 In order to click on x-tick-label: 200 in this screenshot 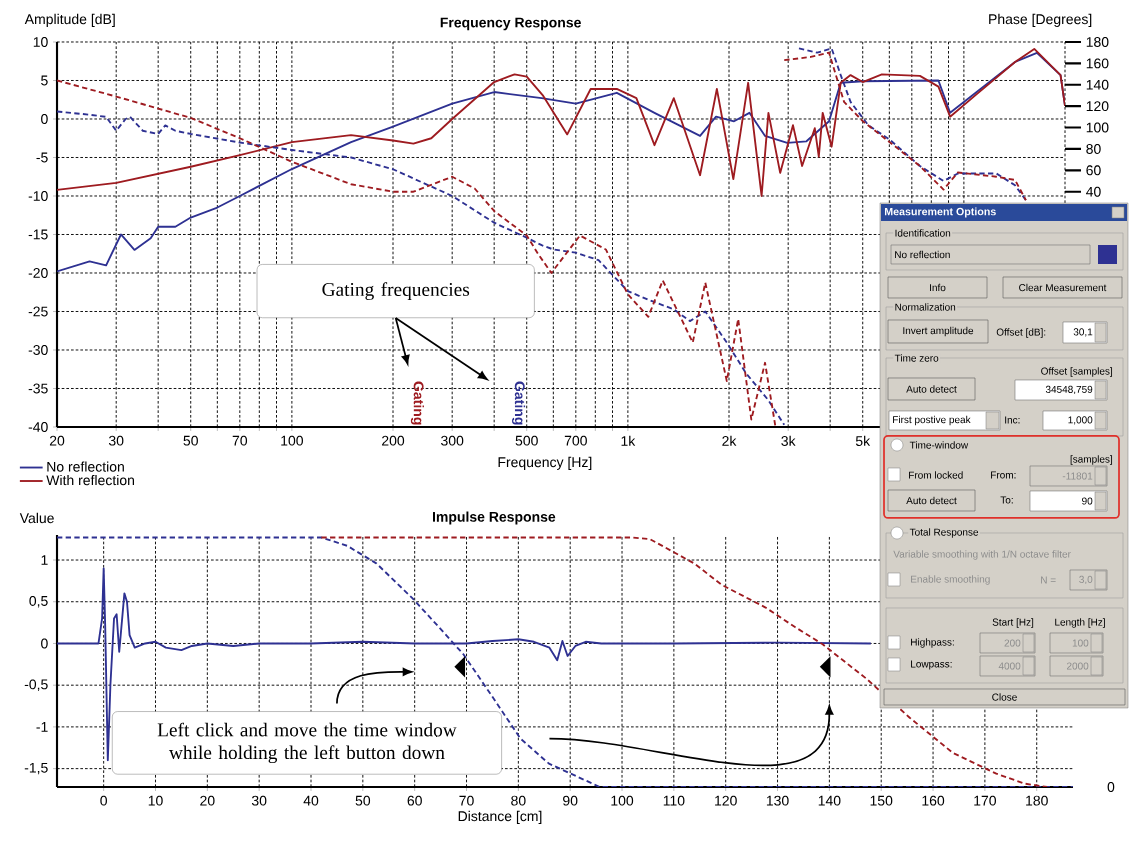, I will do `click(393, 440)`.